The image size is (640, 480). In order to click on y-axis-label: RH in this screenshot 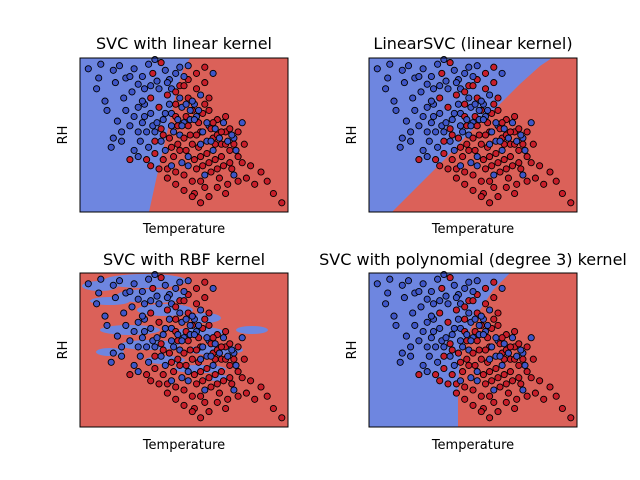, I will do `click(352, 350)`.